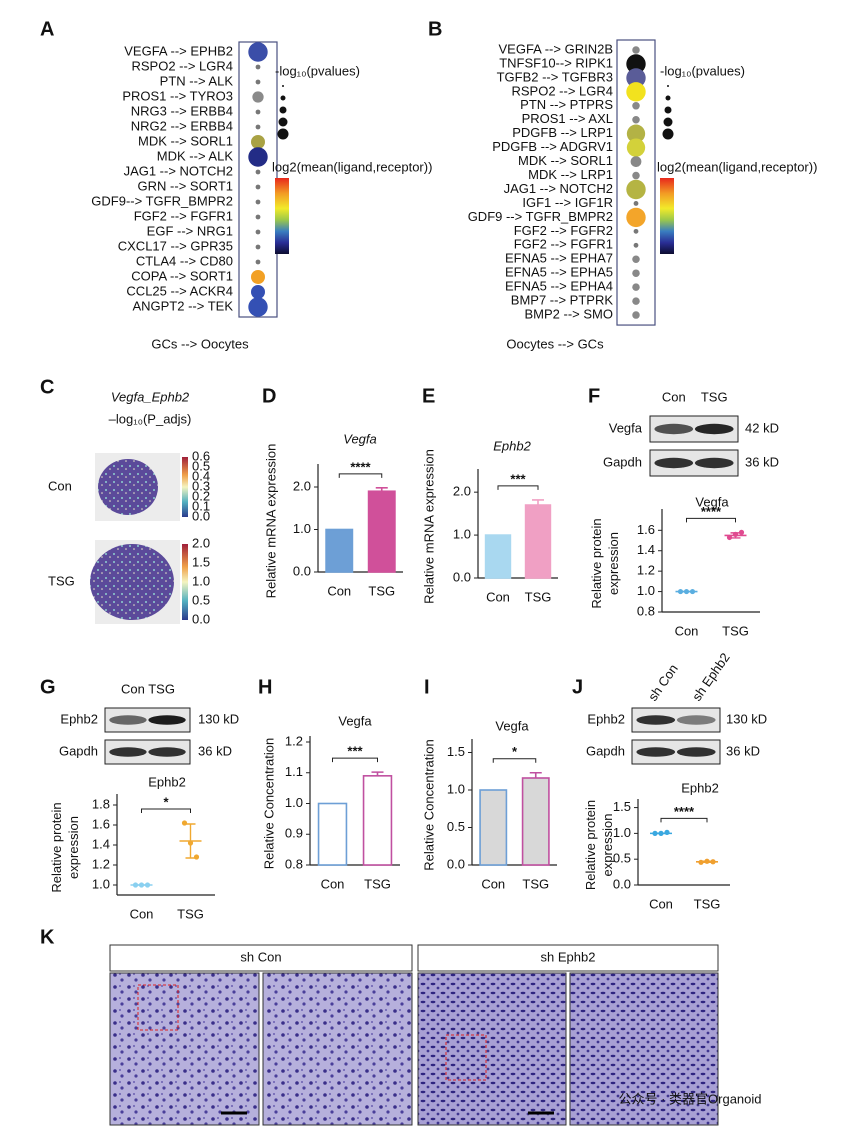 This screenshot has width=865, height=1134. Describe the element at coordinates (201, 599) in the screenshot. I see `colorbar-label: 0.5` at that location.